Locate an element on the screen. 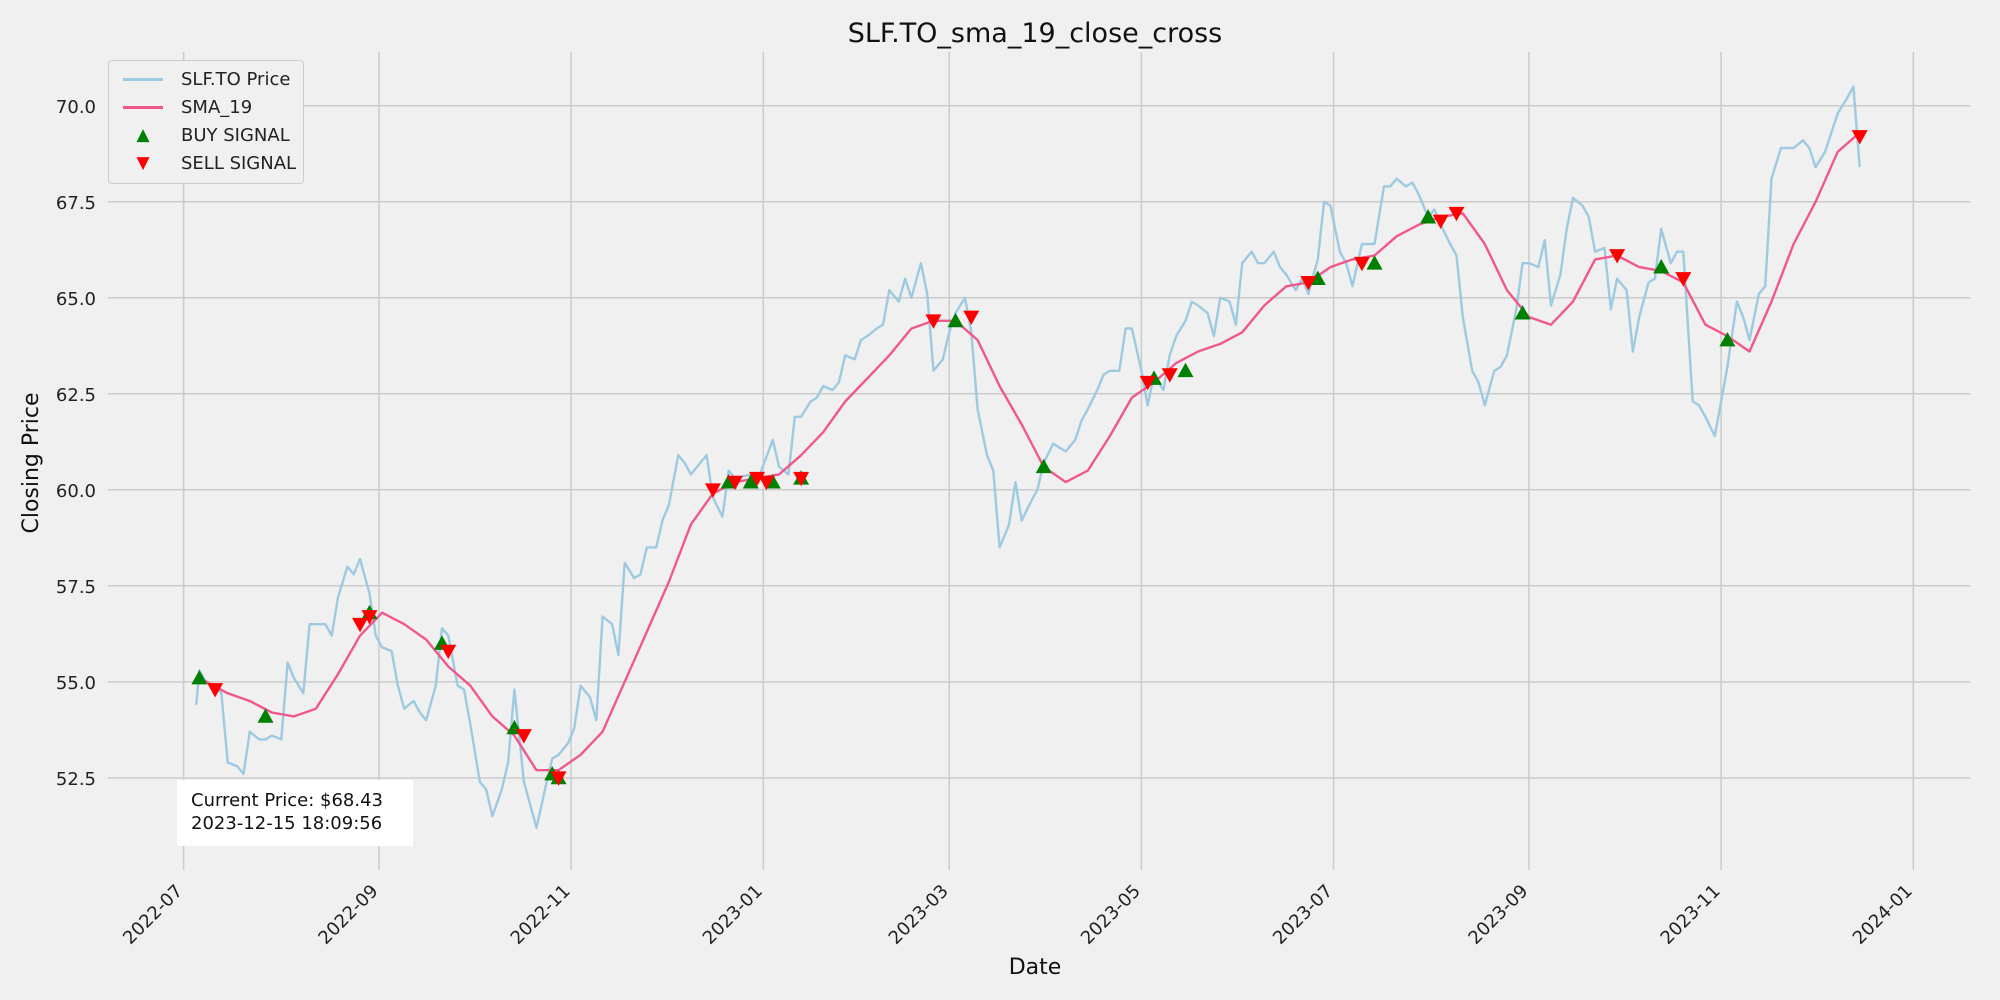  legend-item-sell: ▼ SELL SIGNAL is located at coordinates (209, 163).